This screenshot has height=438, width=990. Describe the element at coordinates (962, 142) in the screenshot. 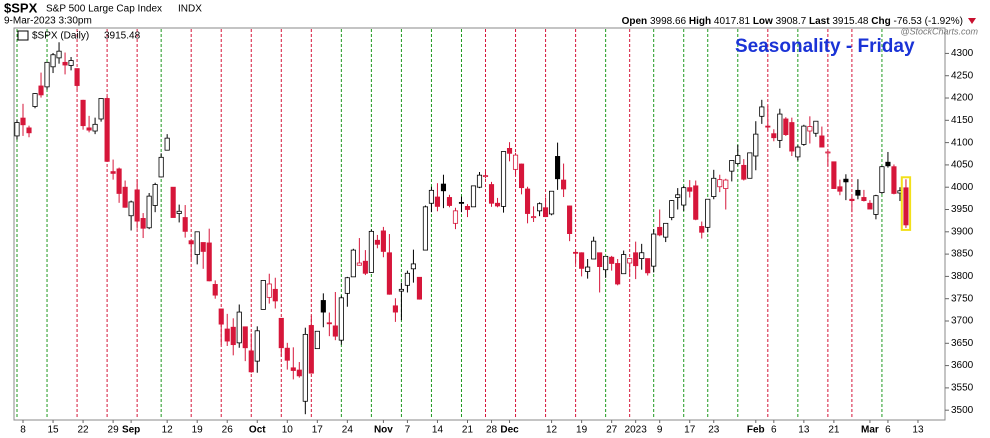

I see `y-tick-label: 4100` at that location.